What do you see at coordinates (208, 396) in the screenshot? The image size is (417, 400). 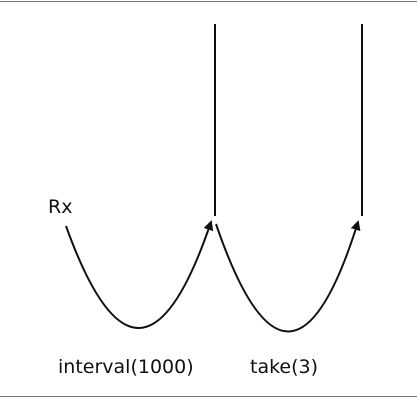 I see `bottom-rule` at bounding box center [208, 396].